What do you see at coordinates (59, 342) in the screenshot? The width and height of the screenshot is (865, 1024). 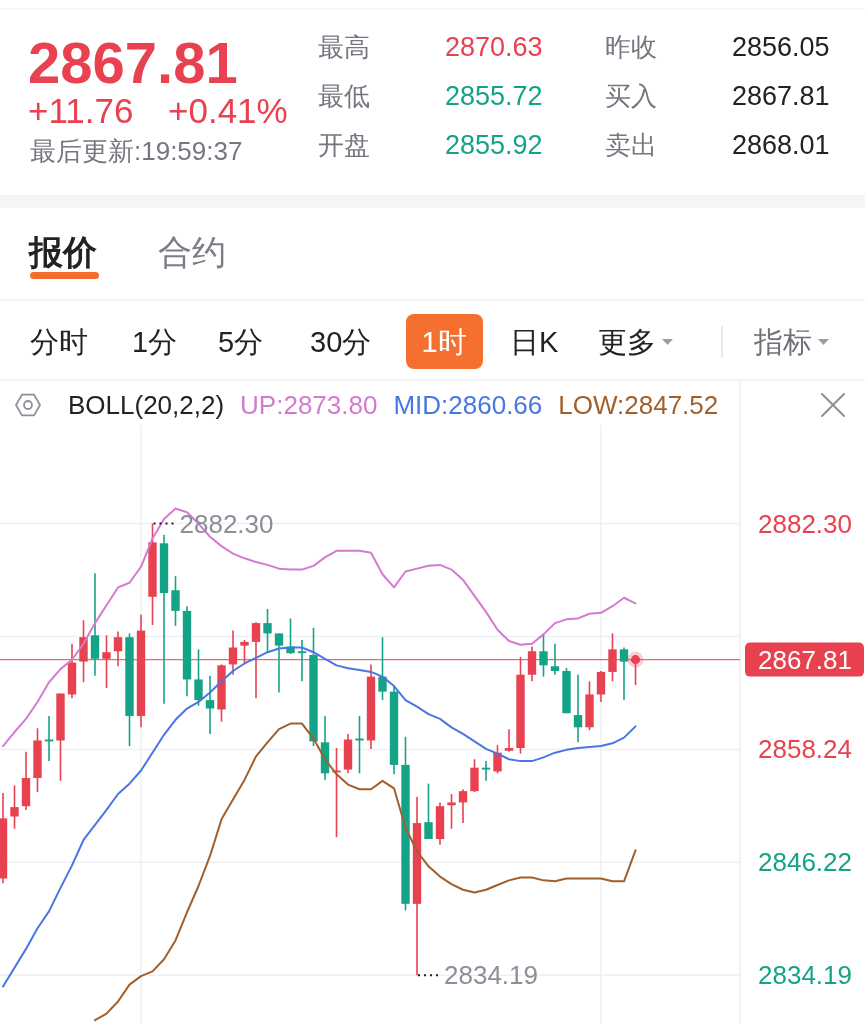 I see `text: 分时` at bounding box center [59, 342].